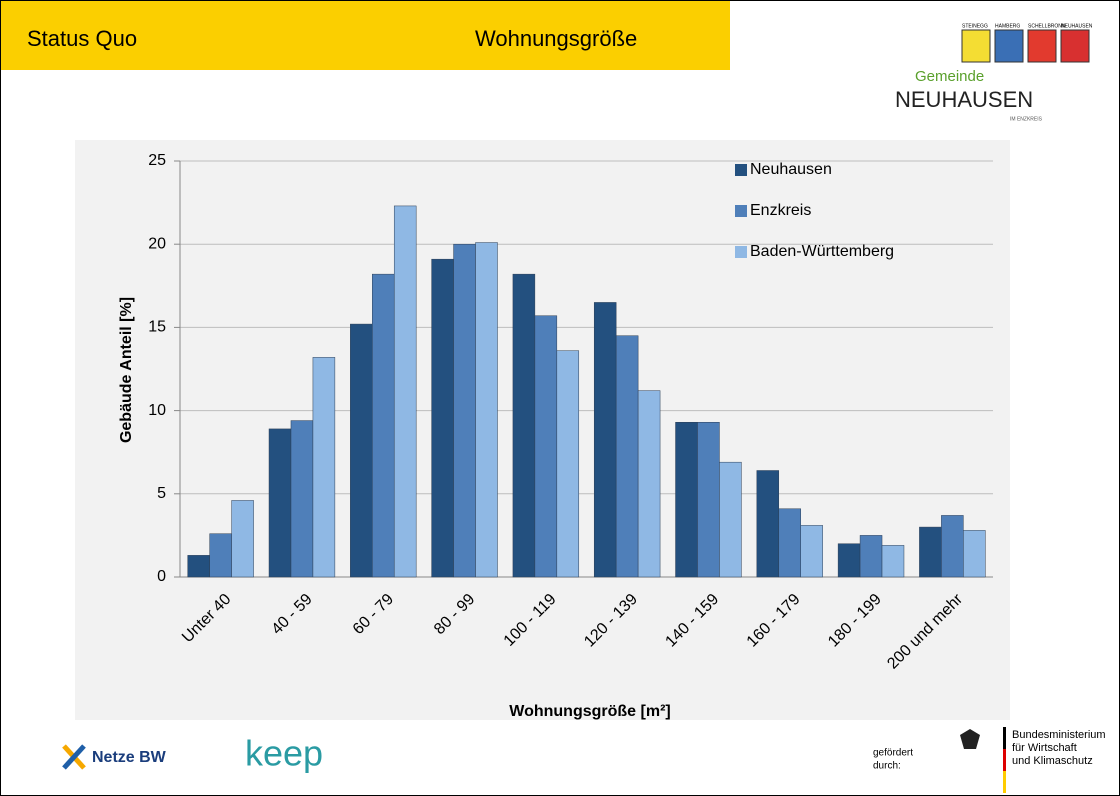 The height and width of the screenshot is (796, 1120). I want to click on y-tick-label: 5, so click(161, 493).